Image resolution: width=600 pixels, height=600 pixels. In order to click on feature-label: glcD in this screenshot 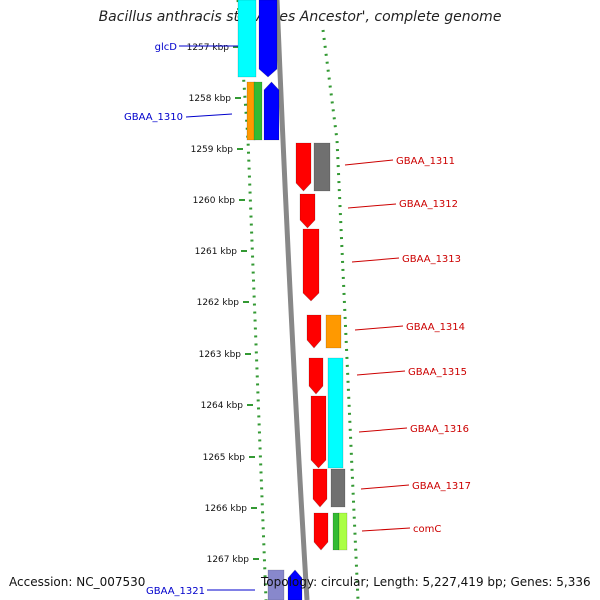, I will do `click(166, 47)`.